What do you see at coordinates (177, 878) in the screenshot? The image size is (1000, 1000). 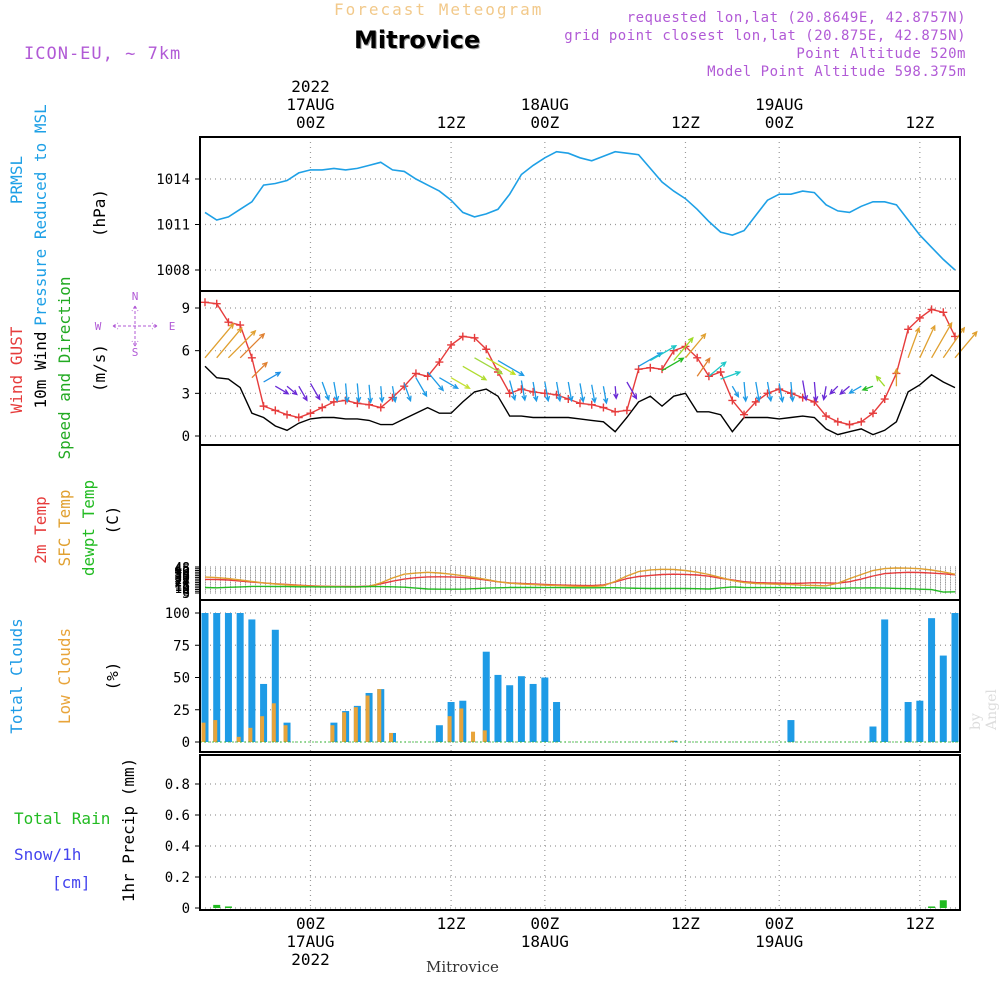 I see `y-tick-label: 0.2` at bounding box center [177, 878].